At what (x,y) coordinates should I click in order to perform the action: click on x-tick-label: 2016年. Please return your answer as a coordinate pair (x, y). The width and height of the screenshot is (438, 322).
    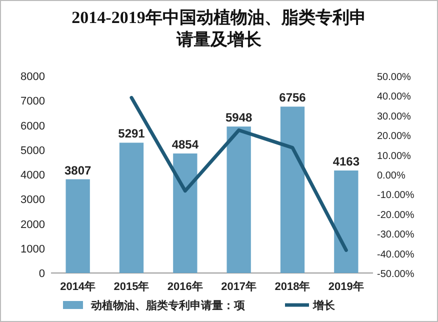
    Looking at the image, I should click on (185, 286).